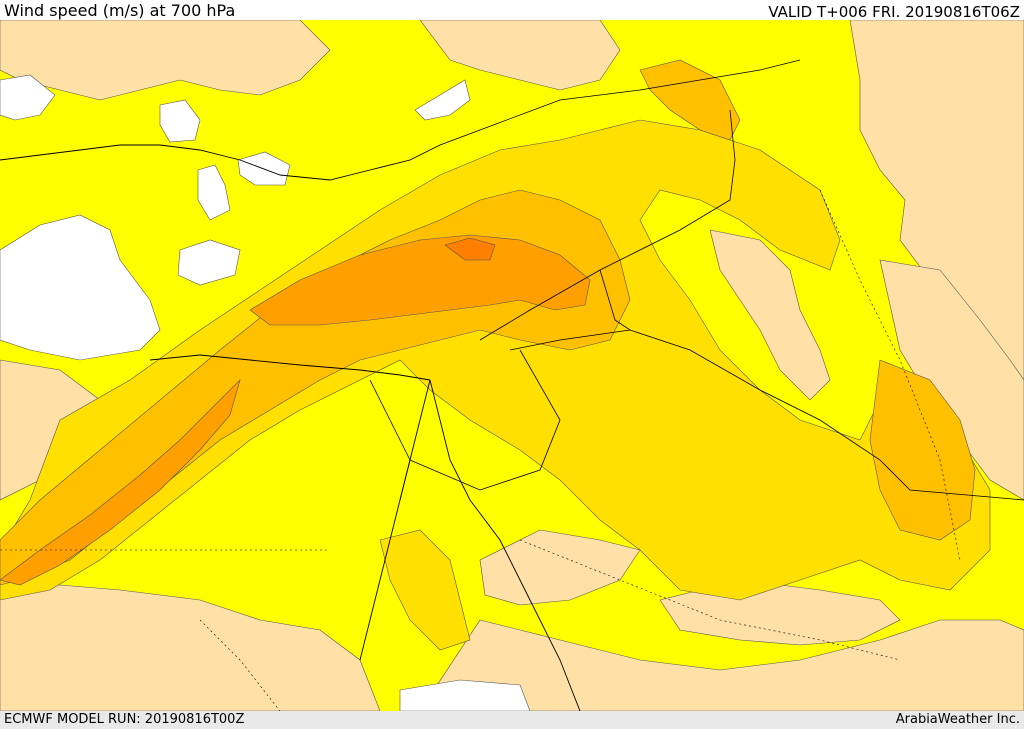 The height and width of the screenshot is (729, 1024). I want to click on model-run: ECMWF MODEL RUN: 20190816T00Z, so click(124, 719).